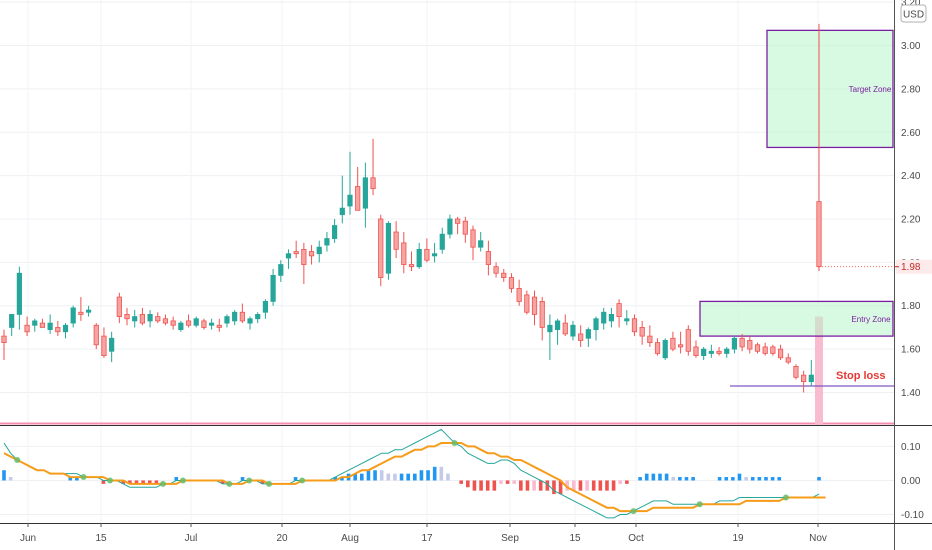 This screenshot has height=550, width=932. I want to click on entry-zone-box, so click(796, 318).